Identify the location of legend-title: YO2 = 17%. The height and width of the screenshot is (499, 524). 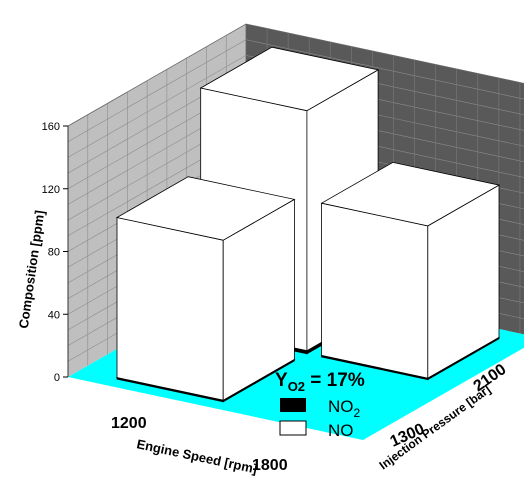
(320, 382).